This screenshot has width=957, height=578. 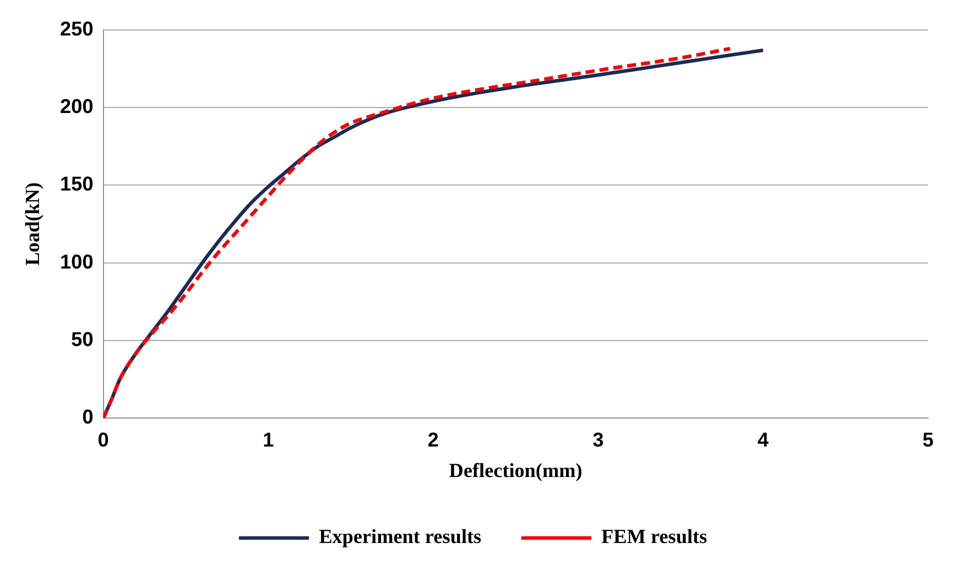 What do you see at coordinates (400, 537) in the screenshot?
I see `legend-label: Experiment results` at bounding box center [400, 537].